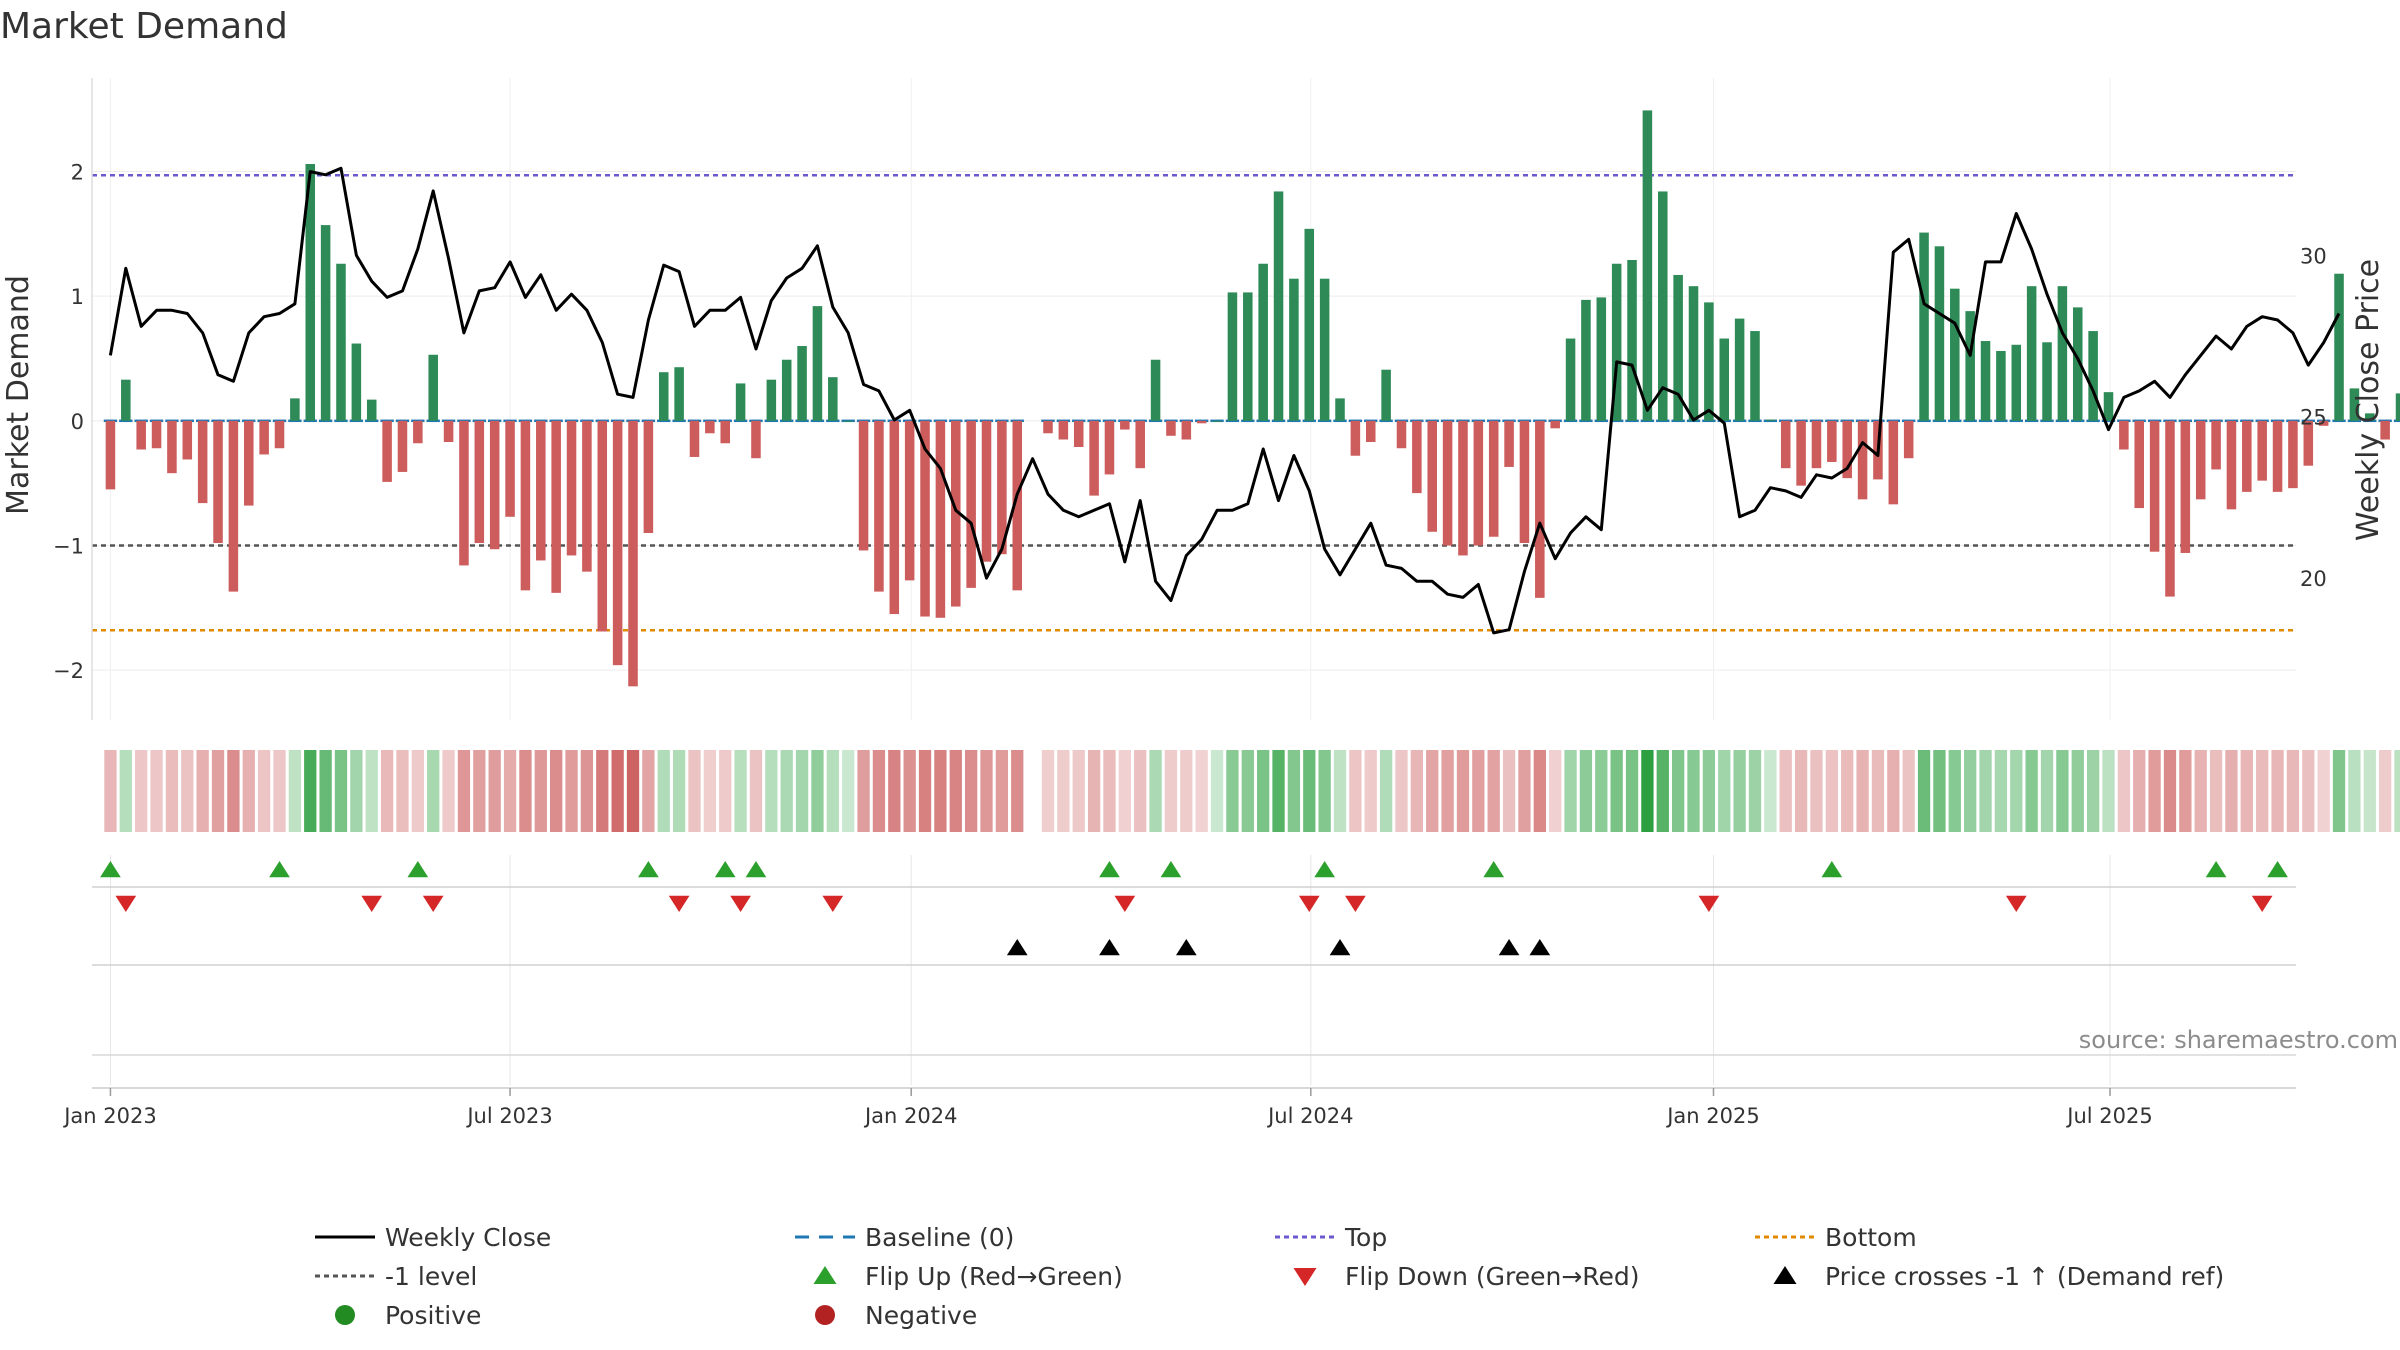 Image resolution: width=2400 pixels, height=1350 pixels. What do you see at coordinates (68, 671) in the screenshot?
I see `left-tick-label: −2` at bounding box center [68, 671].